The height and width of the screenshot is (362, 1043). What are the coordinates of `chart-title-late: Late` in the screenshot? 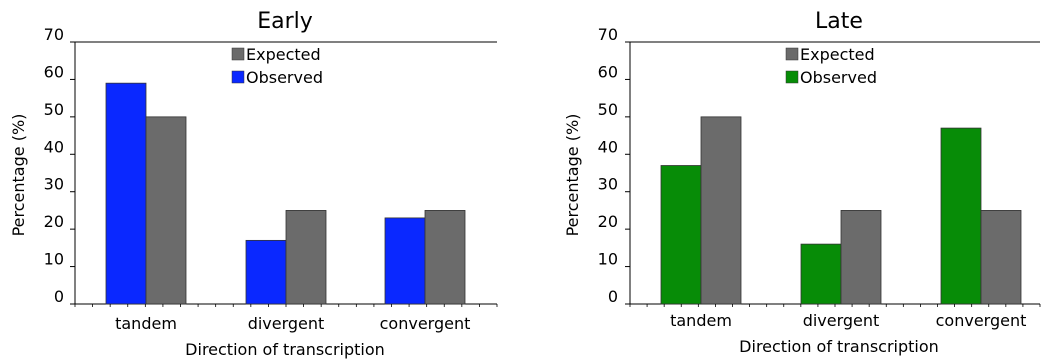 It's located at (839, 21).